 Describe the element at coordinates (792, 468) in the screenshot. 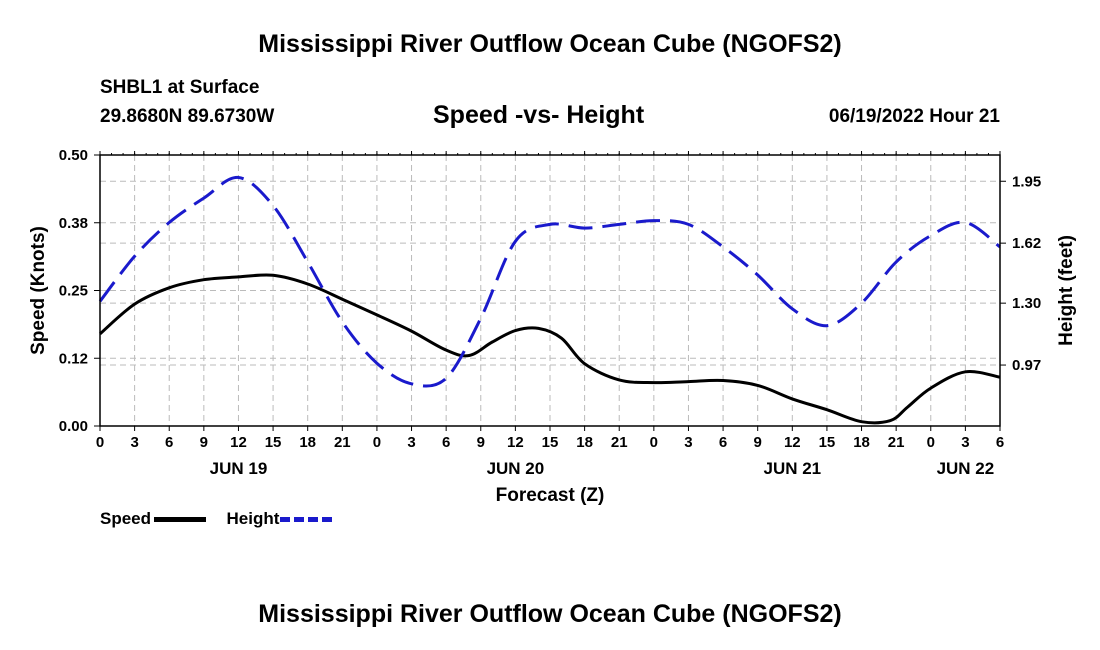

I see `day-label: JUN 21` at that location.